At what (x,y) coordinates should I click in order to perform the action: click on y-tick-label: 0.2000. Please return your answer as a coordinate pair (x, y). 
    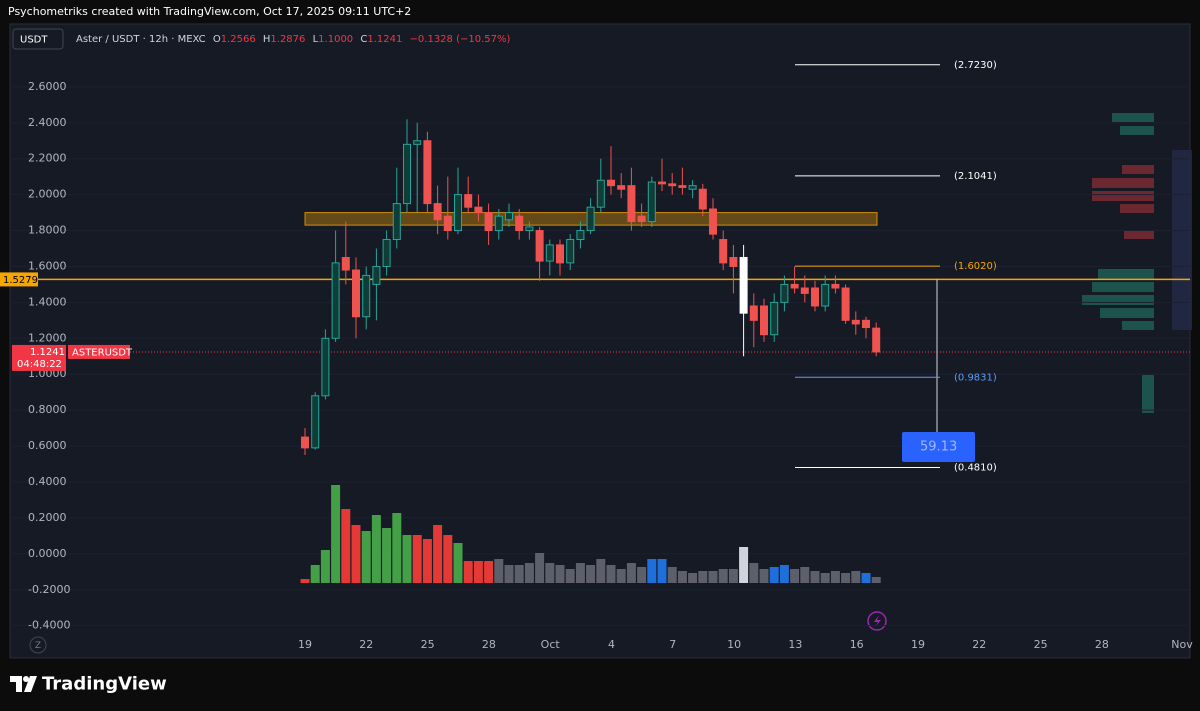
    Looking at the image, I should click on (47, 517).